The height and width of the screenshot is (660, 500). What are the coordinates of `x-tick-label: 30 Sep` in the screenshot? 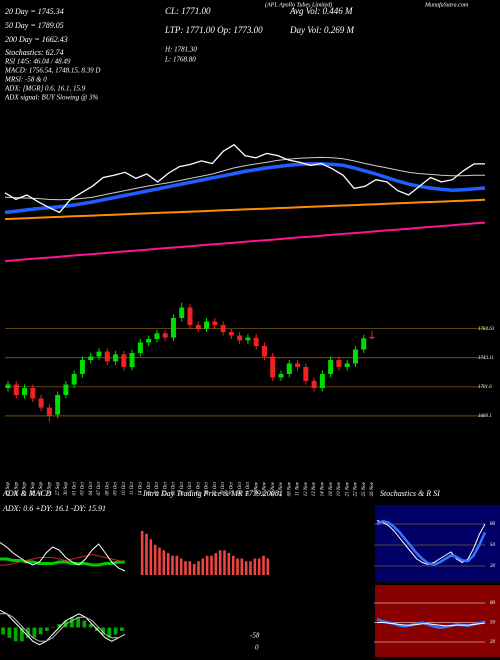 It's located at (66, 489).